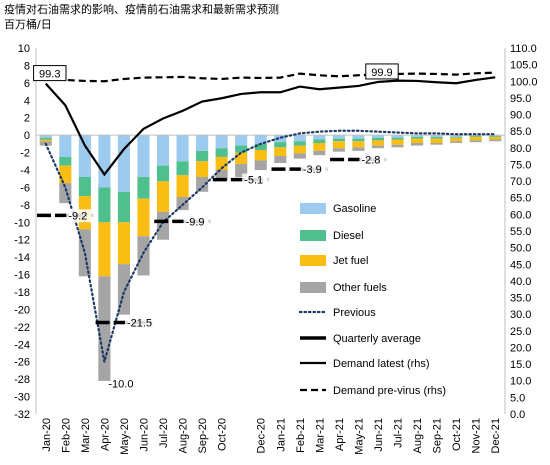 The image size is (550, 465). Describe the element at coordinates (520, 99) in the screenshot. I see `y2-tick-label: 95.0` at that location.